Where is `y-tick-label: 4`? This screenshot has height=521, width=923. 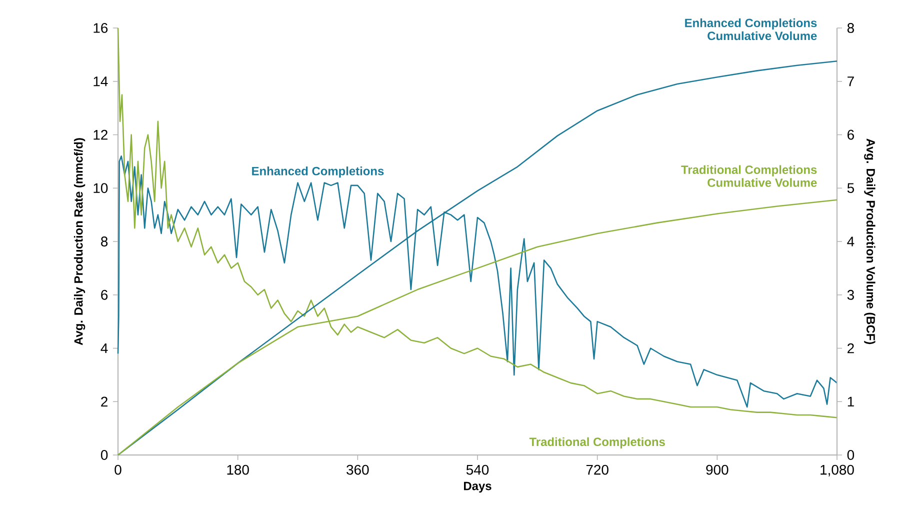 y-tick-label: 4 is located at coordinates (104, 348).